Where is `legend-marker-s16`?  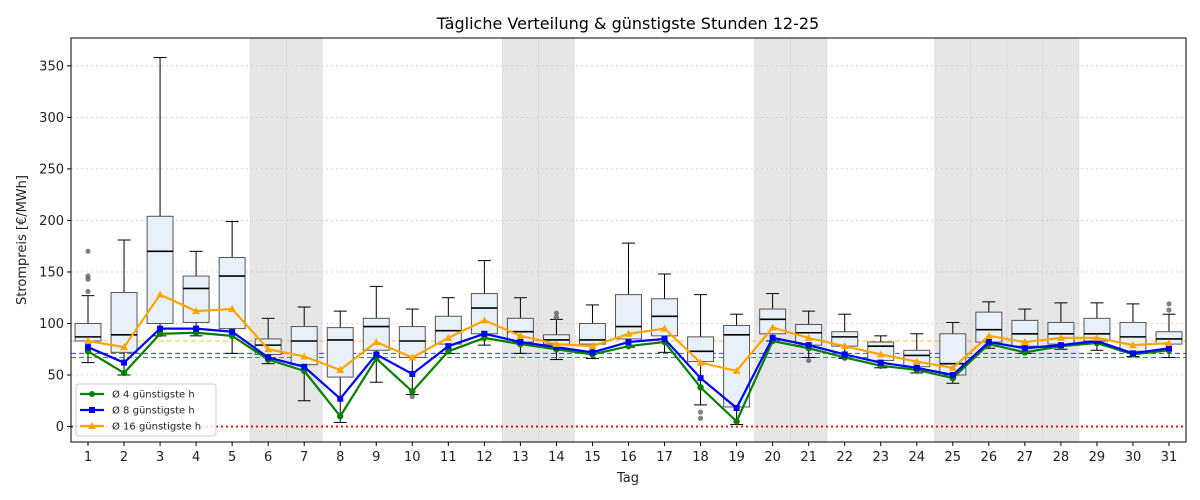 legend-marker-s16 is located at coordinates (92, 425).